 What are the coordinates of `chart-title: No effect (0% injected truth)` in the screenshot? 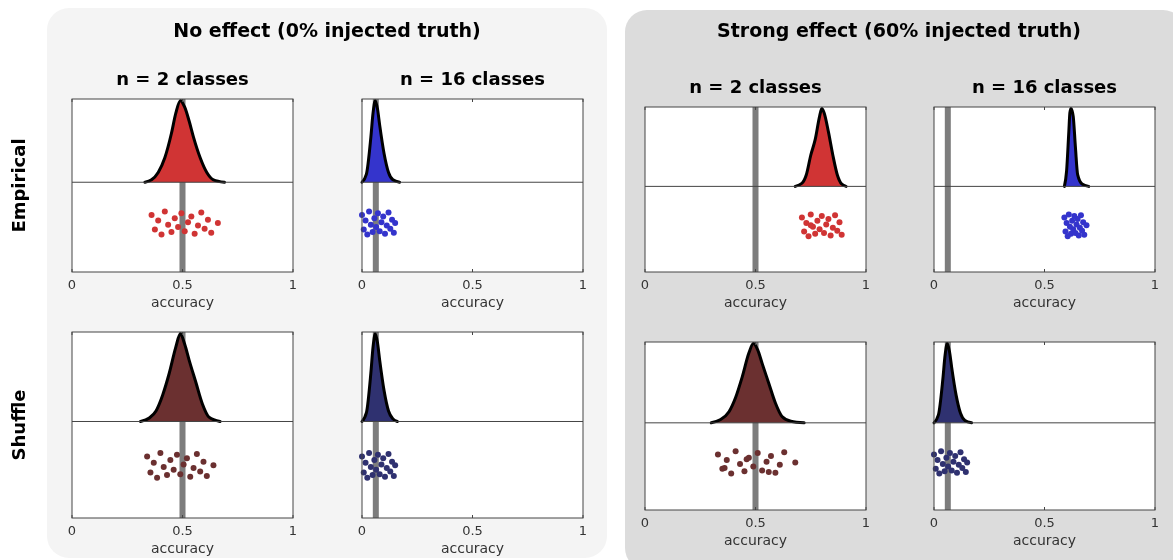 It's located at (327, 30).